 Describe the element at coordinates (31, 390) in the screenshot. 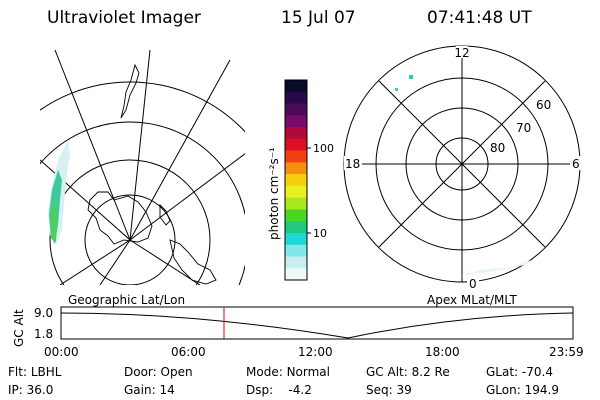

I see `ip-field: IP: 36.0` at that location.